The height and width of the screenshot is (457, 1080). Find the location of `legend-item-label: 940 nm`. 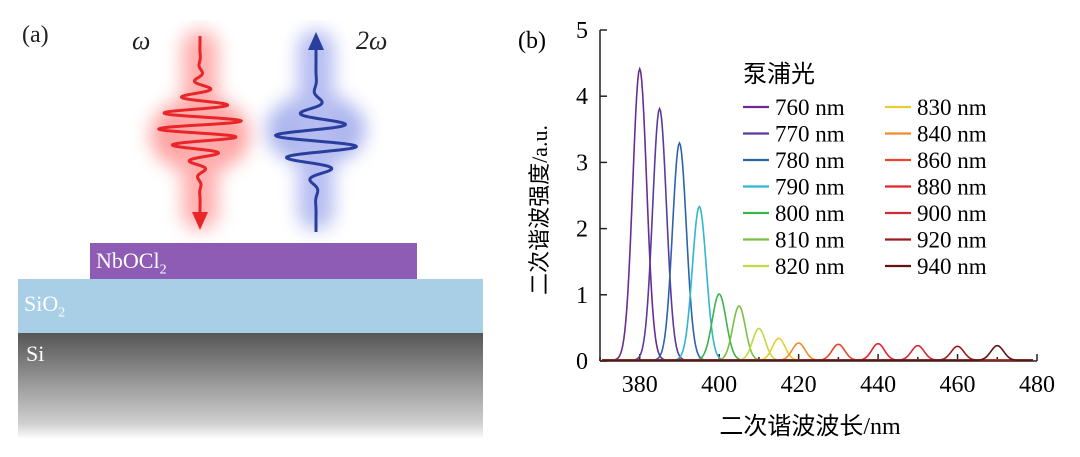

legend-item-label: 940 nm is located at coordinates (952, 266).